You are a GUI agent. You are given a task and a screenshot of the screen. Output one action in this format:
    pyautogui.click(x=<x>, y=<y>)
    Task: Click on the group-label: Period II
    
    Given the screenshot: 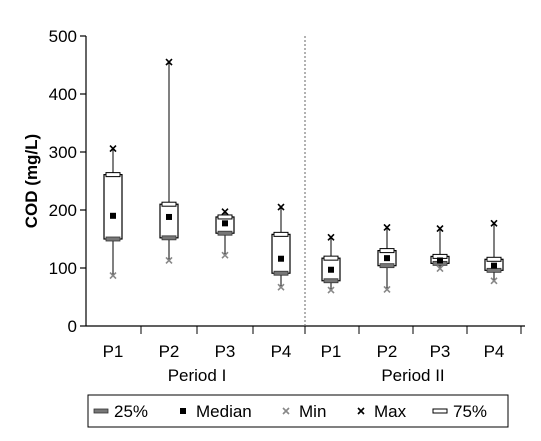 What is the action you would take?
    pyautogui.click(x=412, y=375)
    